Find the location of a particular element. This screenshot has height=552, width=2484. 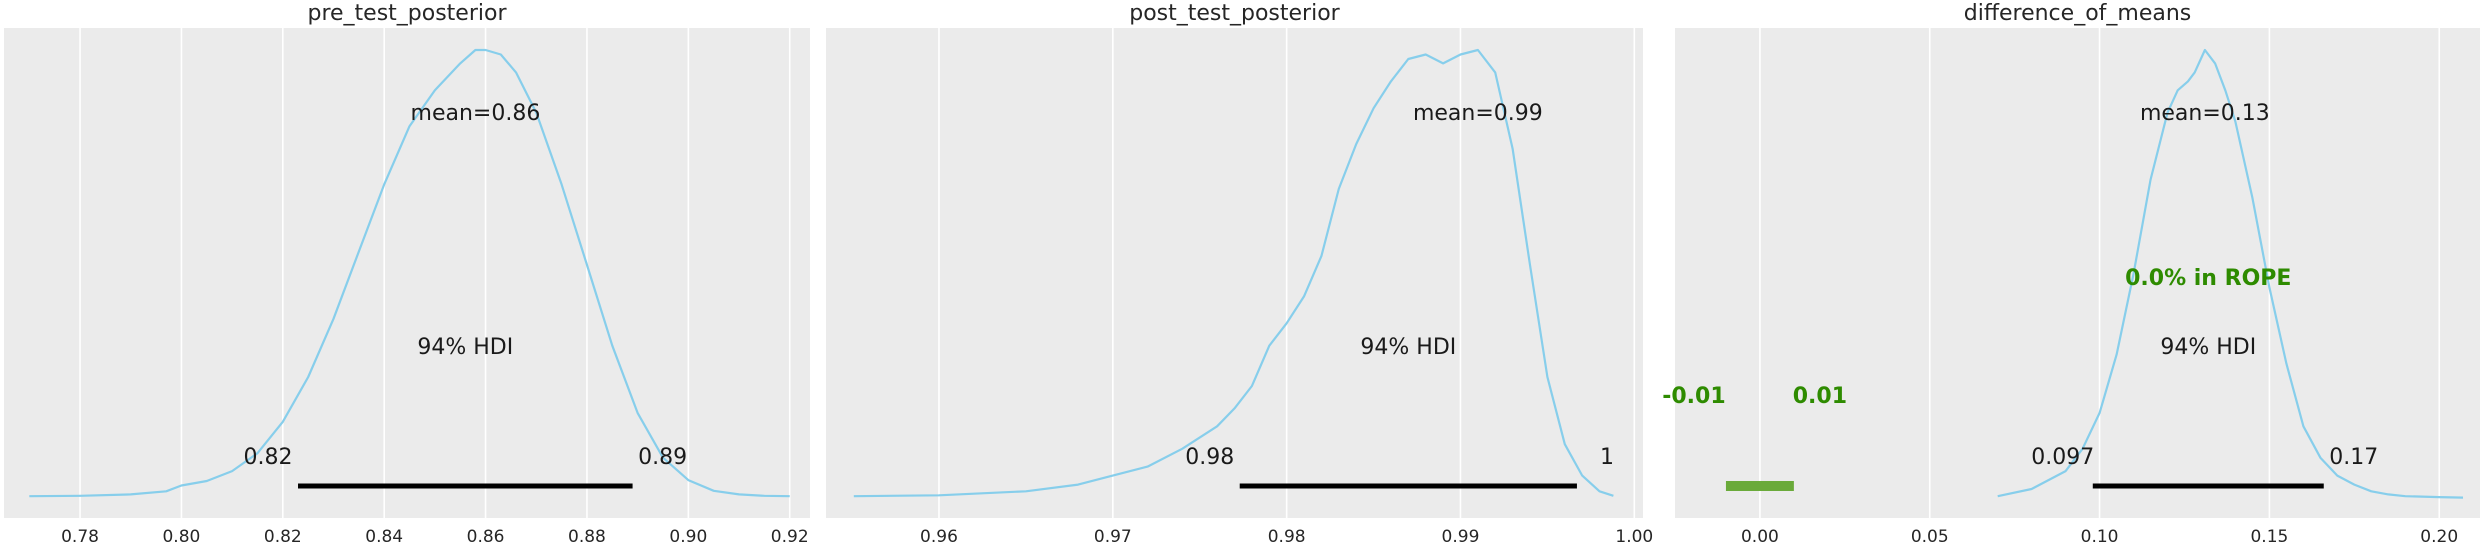

chart-title: pre_test_posterior is located at coordinates (407, 13).